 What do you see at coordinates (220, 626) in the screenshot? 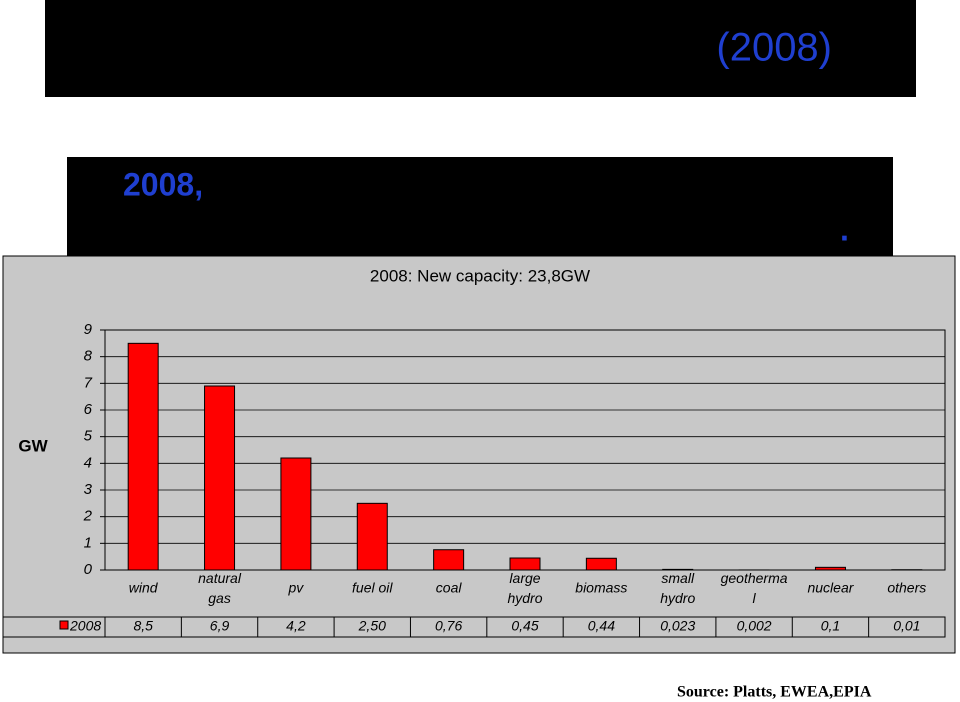
I see `value-label: 6,9` at bounding box center [220, 626].